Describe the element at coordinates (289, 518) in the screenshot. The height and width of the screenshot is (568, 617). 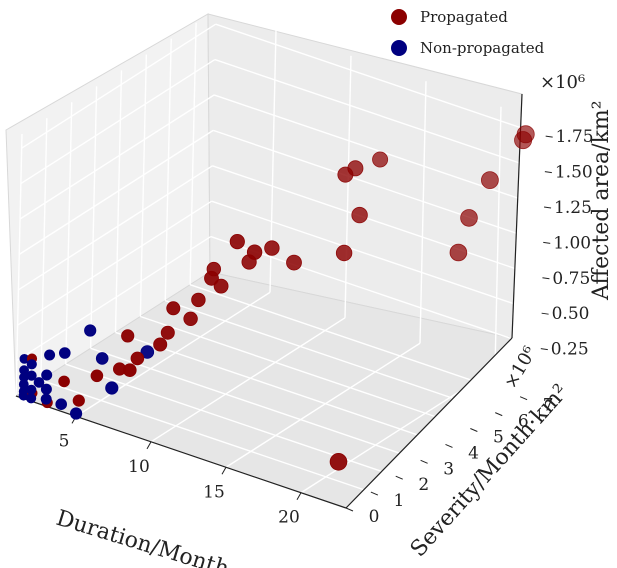
I see `x-tick-label: 20` at that location.